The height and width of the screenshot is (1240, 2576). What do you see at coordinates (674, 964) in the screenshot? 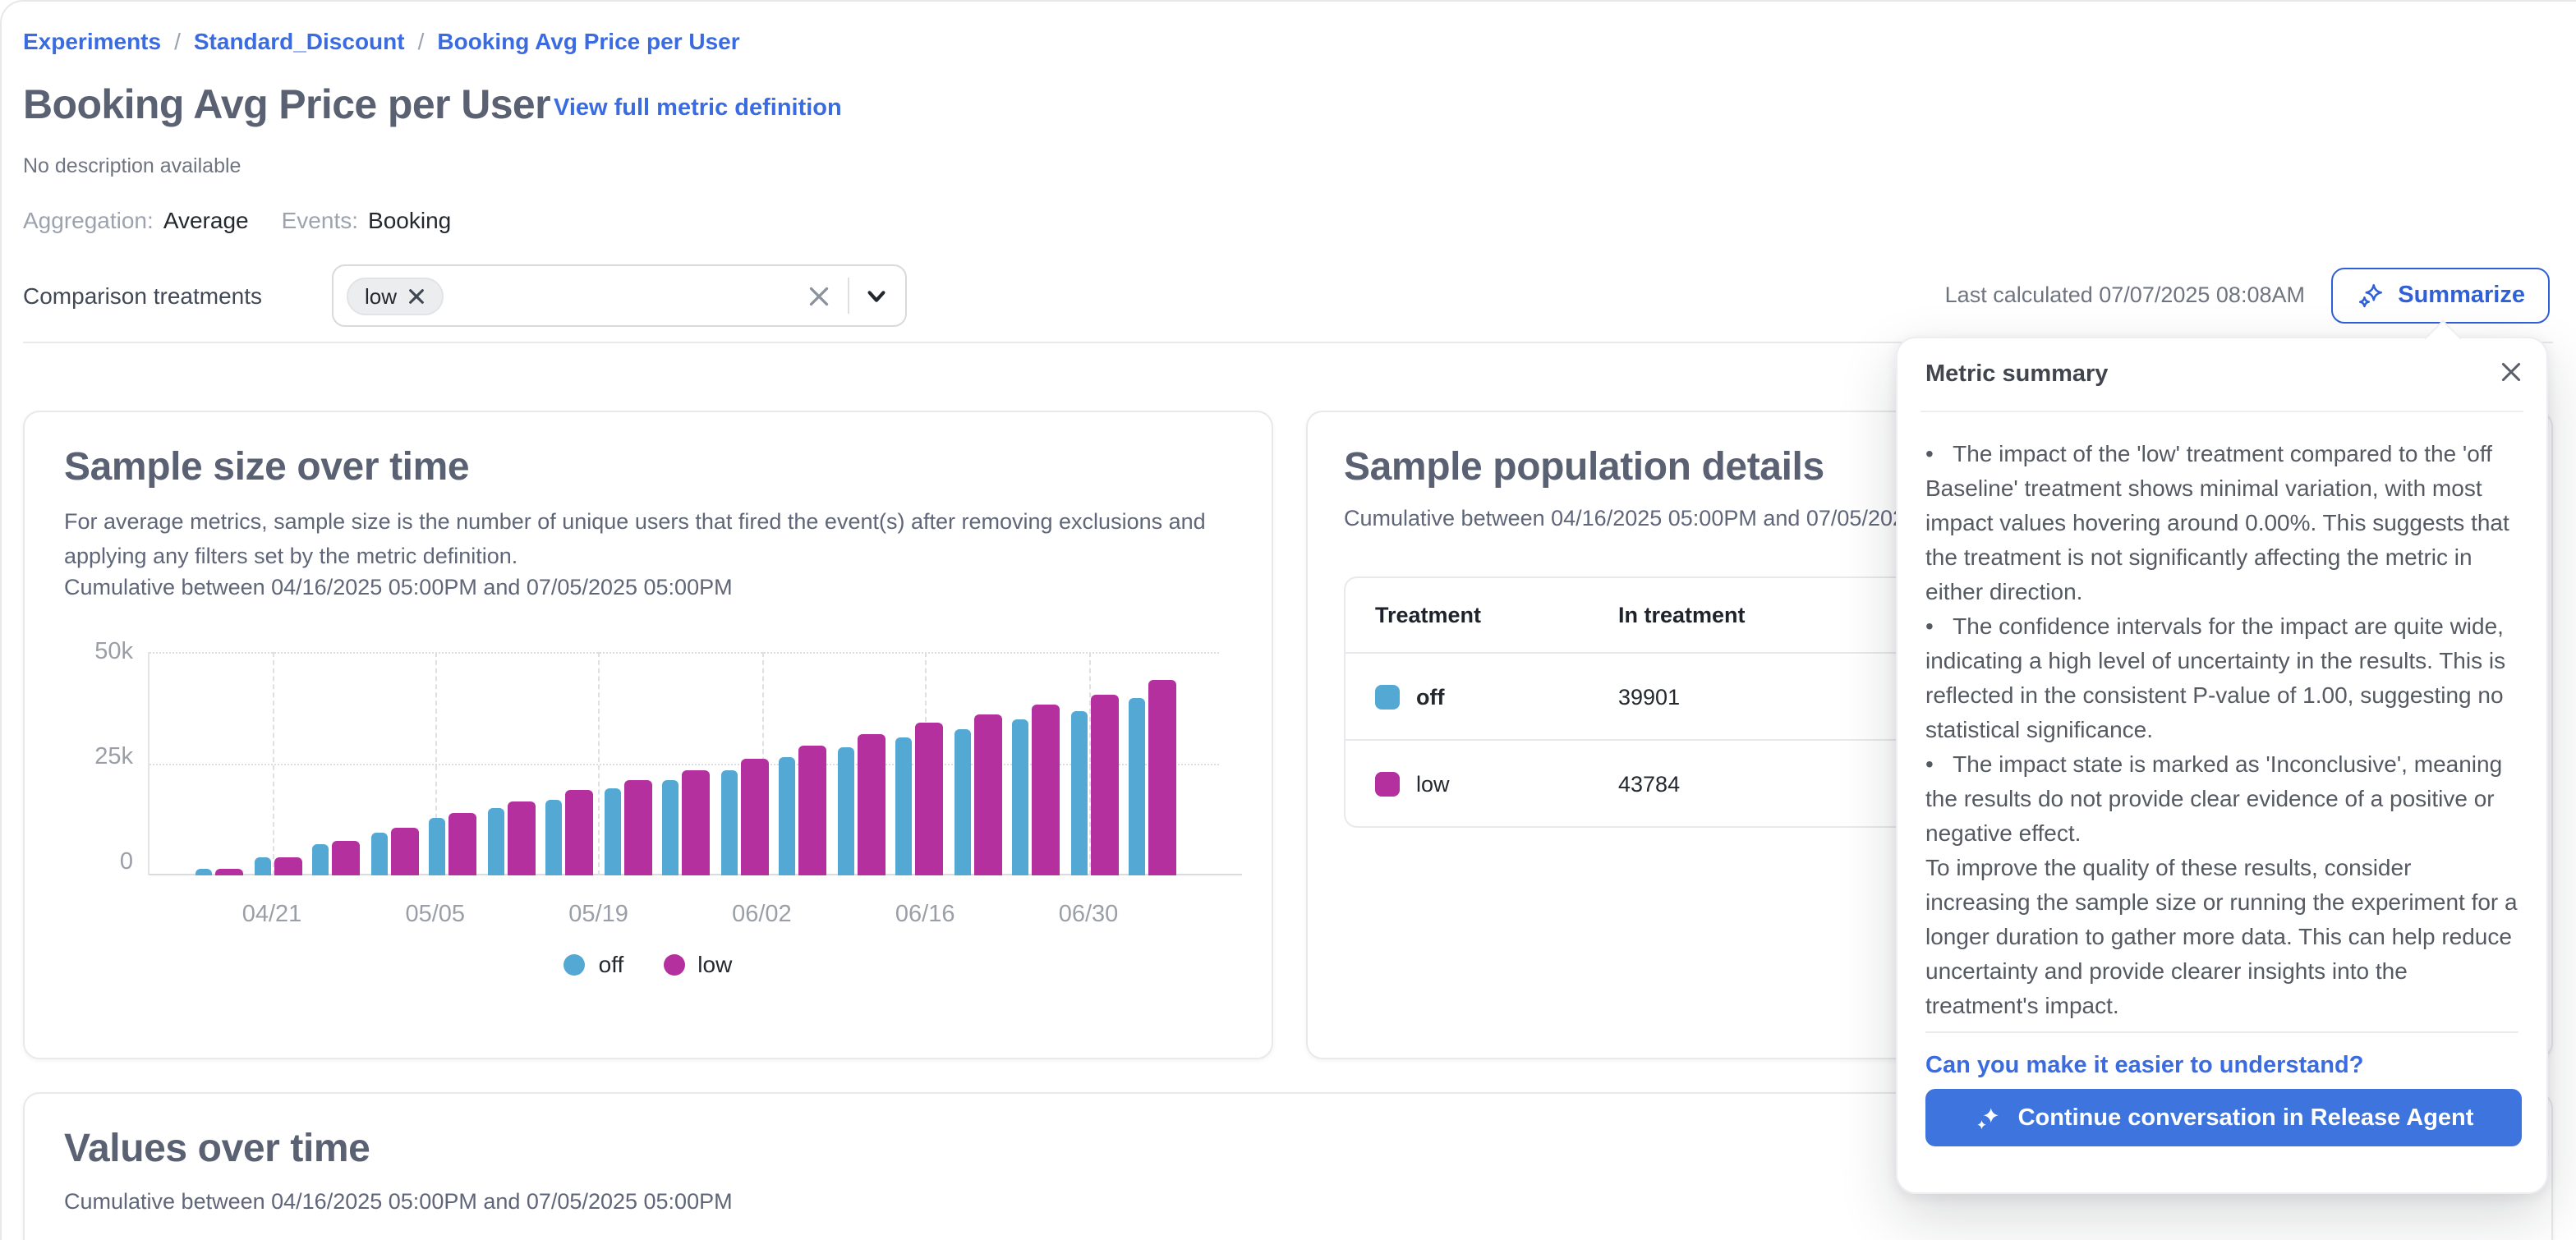
I see `low-series-dot` at bounding box center [674, 964].